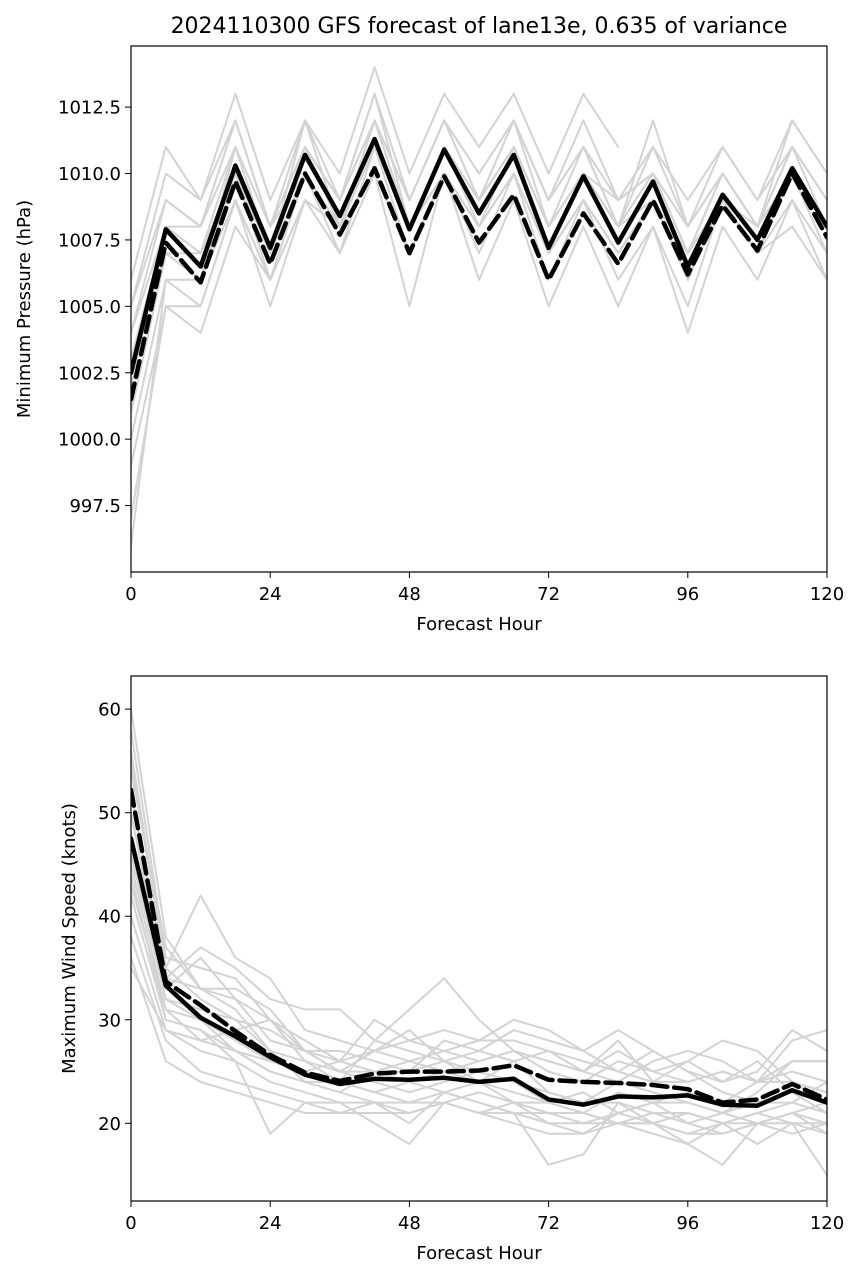 The height and width of the screenshot is (1279, 863). Describe the element at coordinates (89, 174) in the screenshot. I see `y-tick-label: 1010.0` at that location.